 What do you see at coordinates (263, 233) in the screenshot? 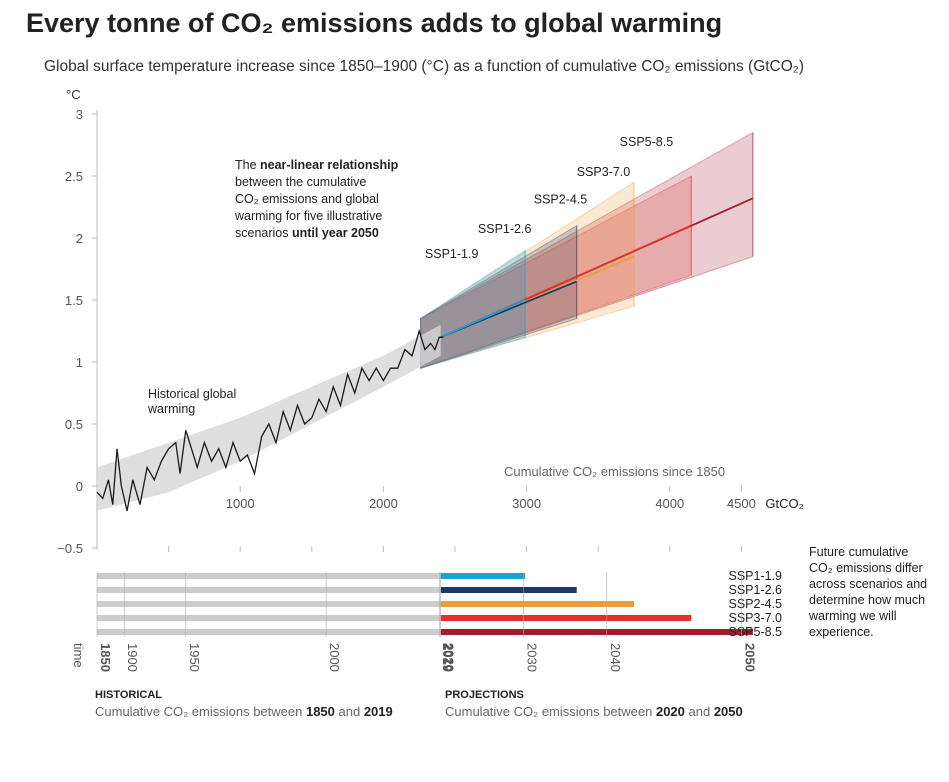
I see `relationship-line5a: scenarios` at bounding box center [263, 233].